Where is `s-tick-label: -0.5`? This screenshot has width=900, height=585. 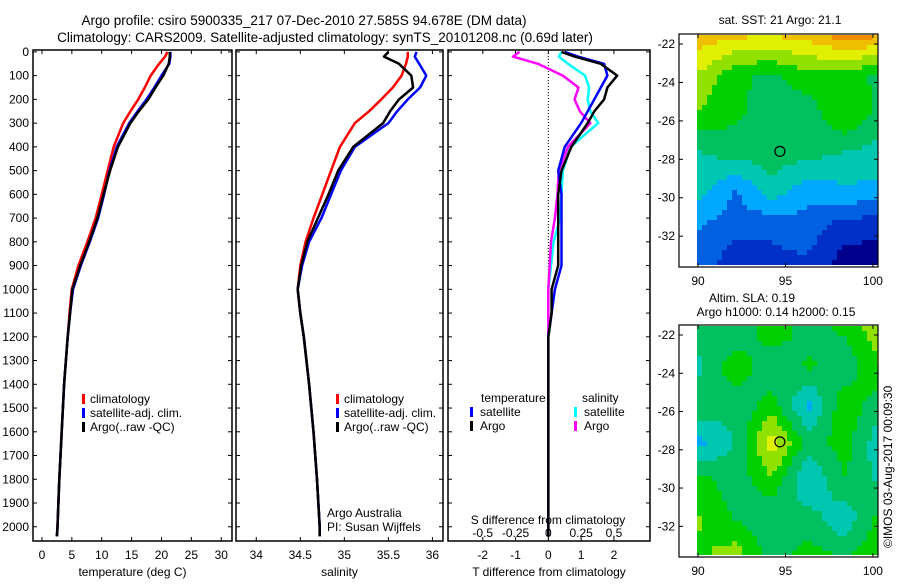
s-tick-label: -0.5 is located at coordinates (482, 533).